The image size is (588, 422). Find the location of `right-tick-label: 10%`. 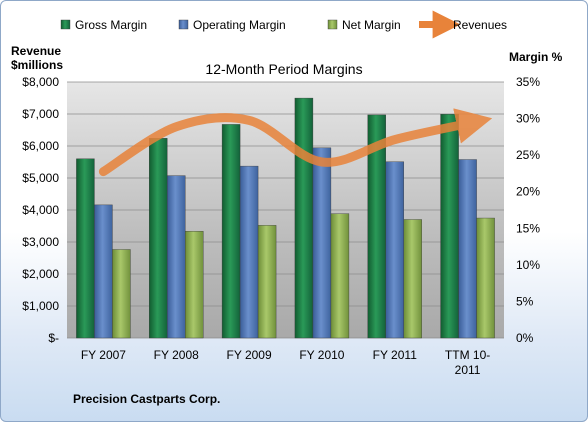

right-tick-label: 10% is located at coordinates (528, 265).